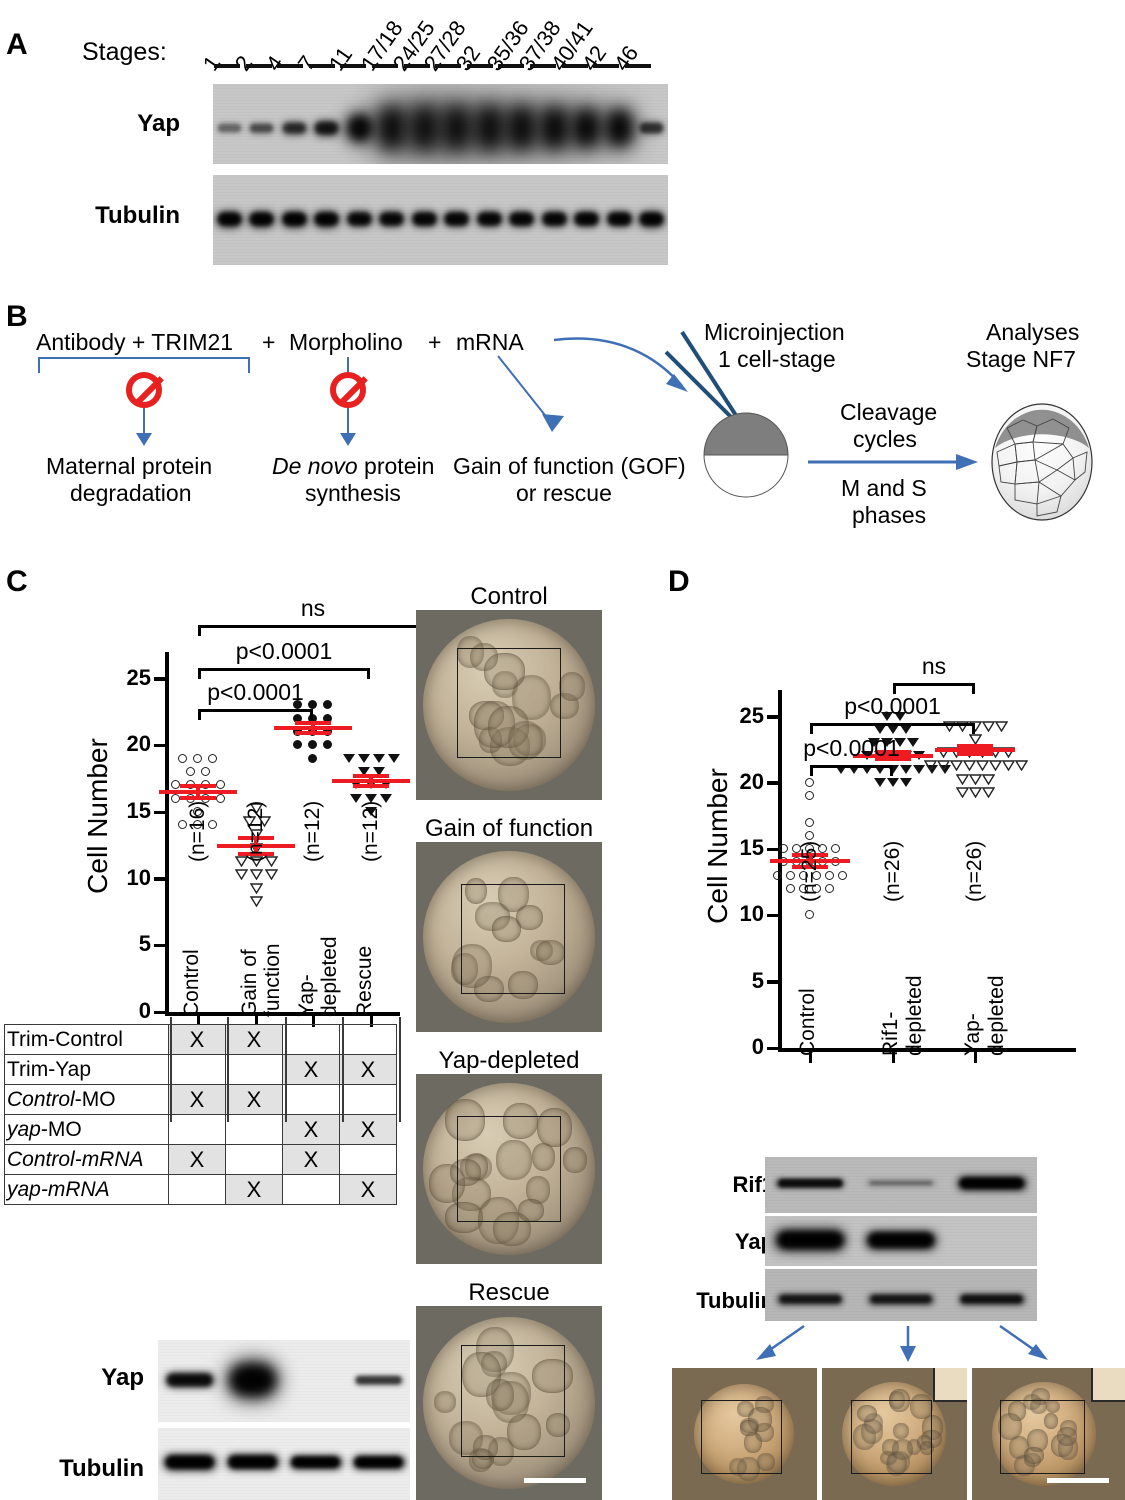 This screenshot has width=1125, height=1500. What do you see at coordinates (61, 1129) in the screenshot?
I see `row-label-rest: -MO` at bounding box center [61, 1129].